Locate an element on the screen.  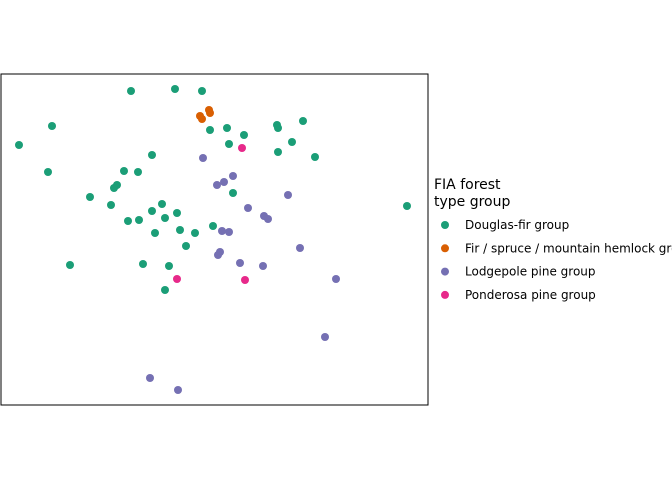
legend-label: Ponderosa pine group is located at coordinates (530, 295).